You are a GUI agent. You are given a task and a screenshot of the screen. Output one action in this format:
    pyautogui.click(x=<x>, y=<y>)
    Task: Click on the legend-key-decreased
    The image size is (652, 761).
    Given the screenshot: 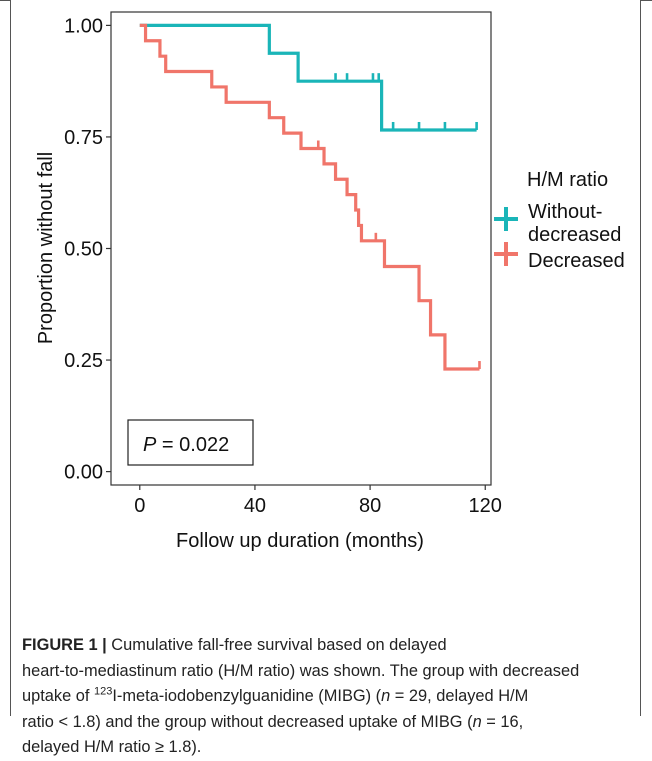 What is the action you would take?
    pyautogui.click(x=506, y=254)
    